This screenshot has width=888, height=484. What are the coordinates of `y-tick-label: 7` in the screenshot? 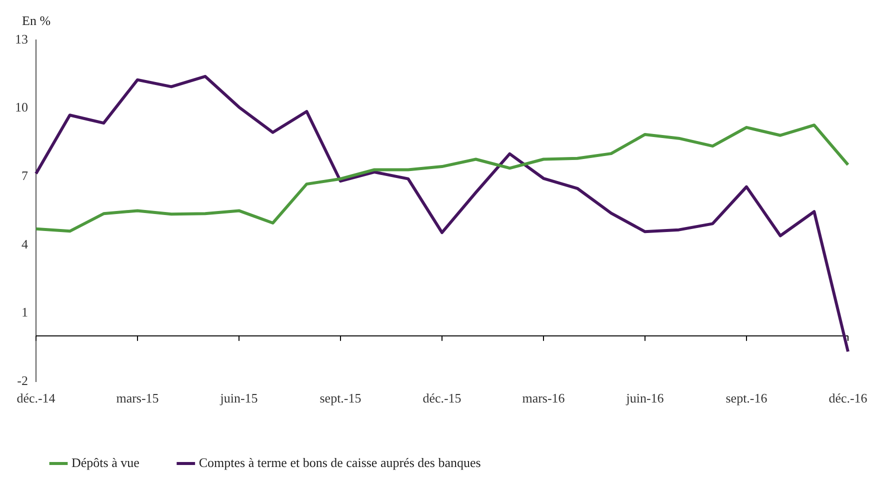 It's located at (25, 175).